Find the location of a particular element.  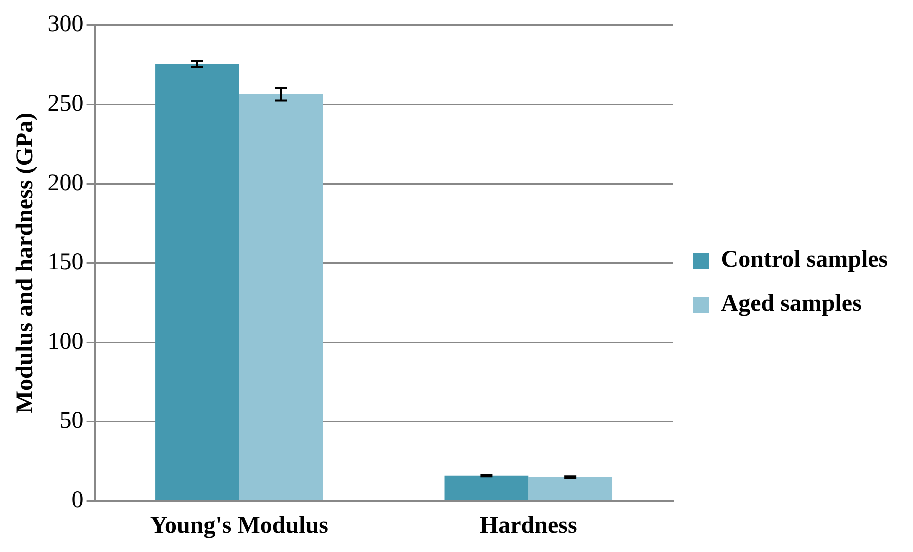

y-tick-label: 300 is located at coordinates (66, 25).